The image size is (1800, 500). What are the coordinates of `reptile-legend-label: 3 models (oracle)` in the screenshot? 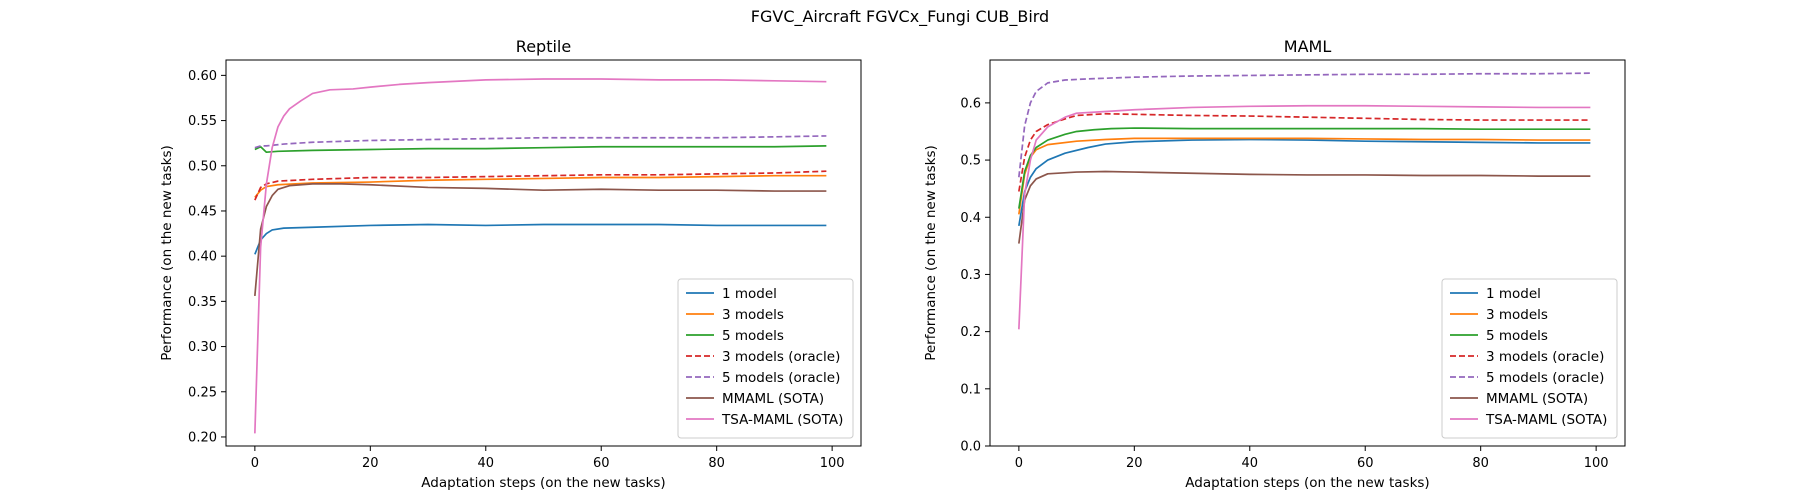 It's located at (781, 357).